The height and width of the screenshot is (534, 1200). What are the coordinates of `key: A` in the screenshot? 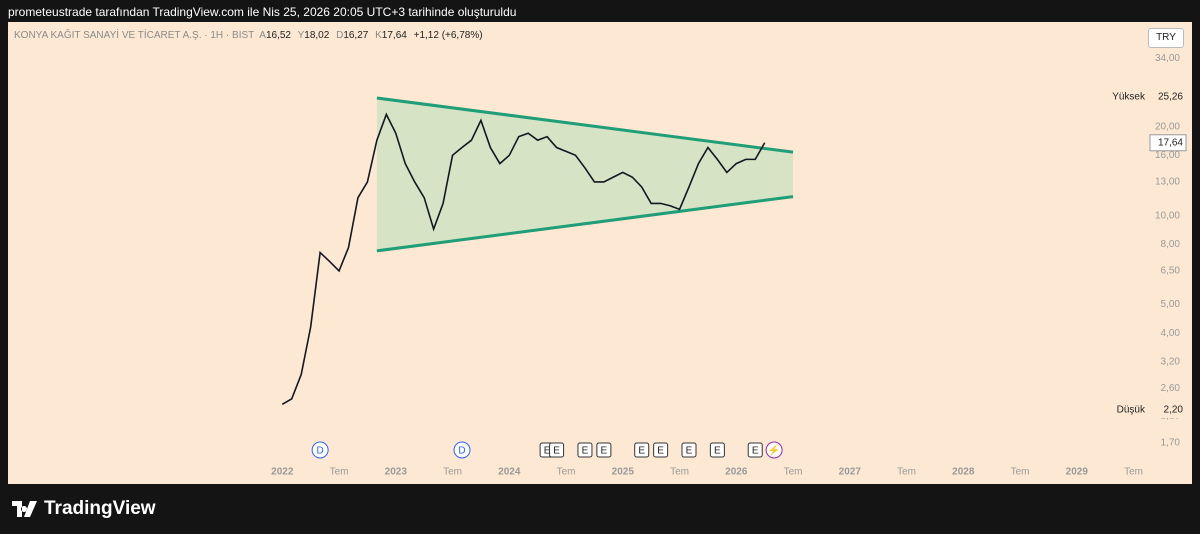 It's located at (262, 35).